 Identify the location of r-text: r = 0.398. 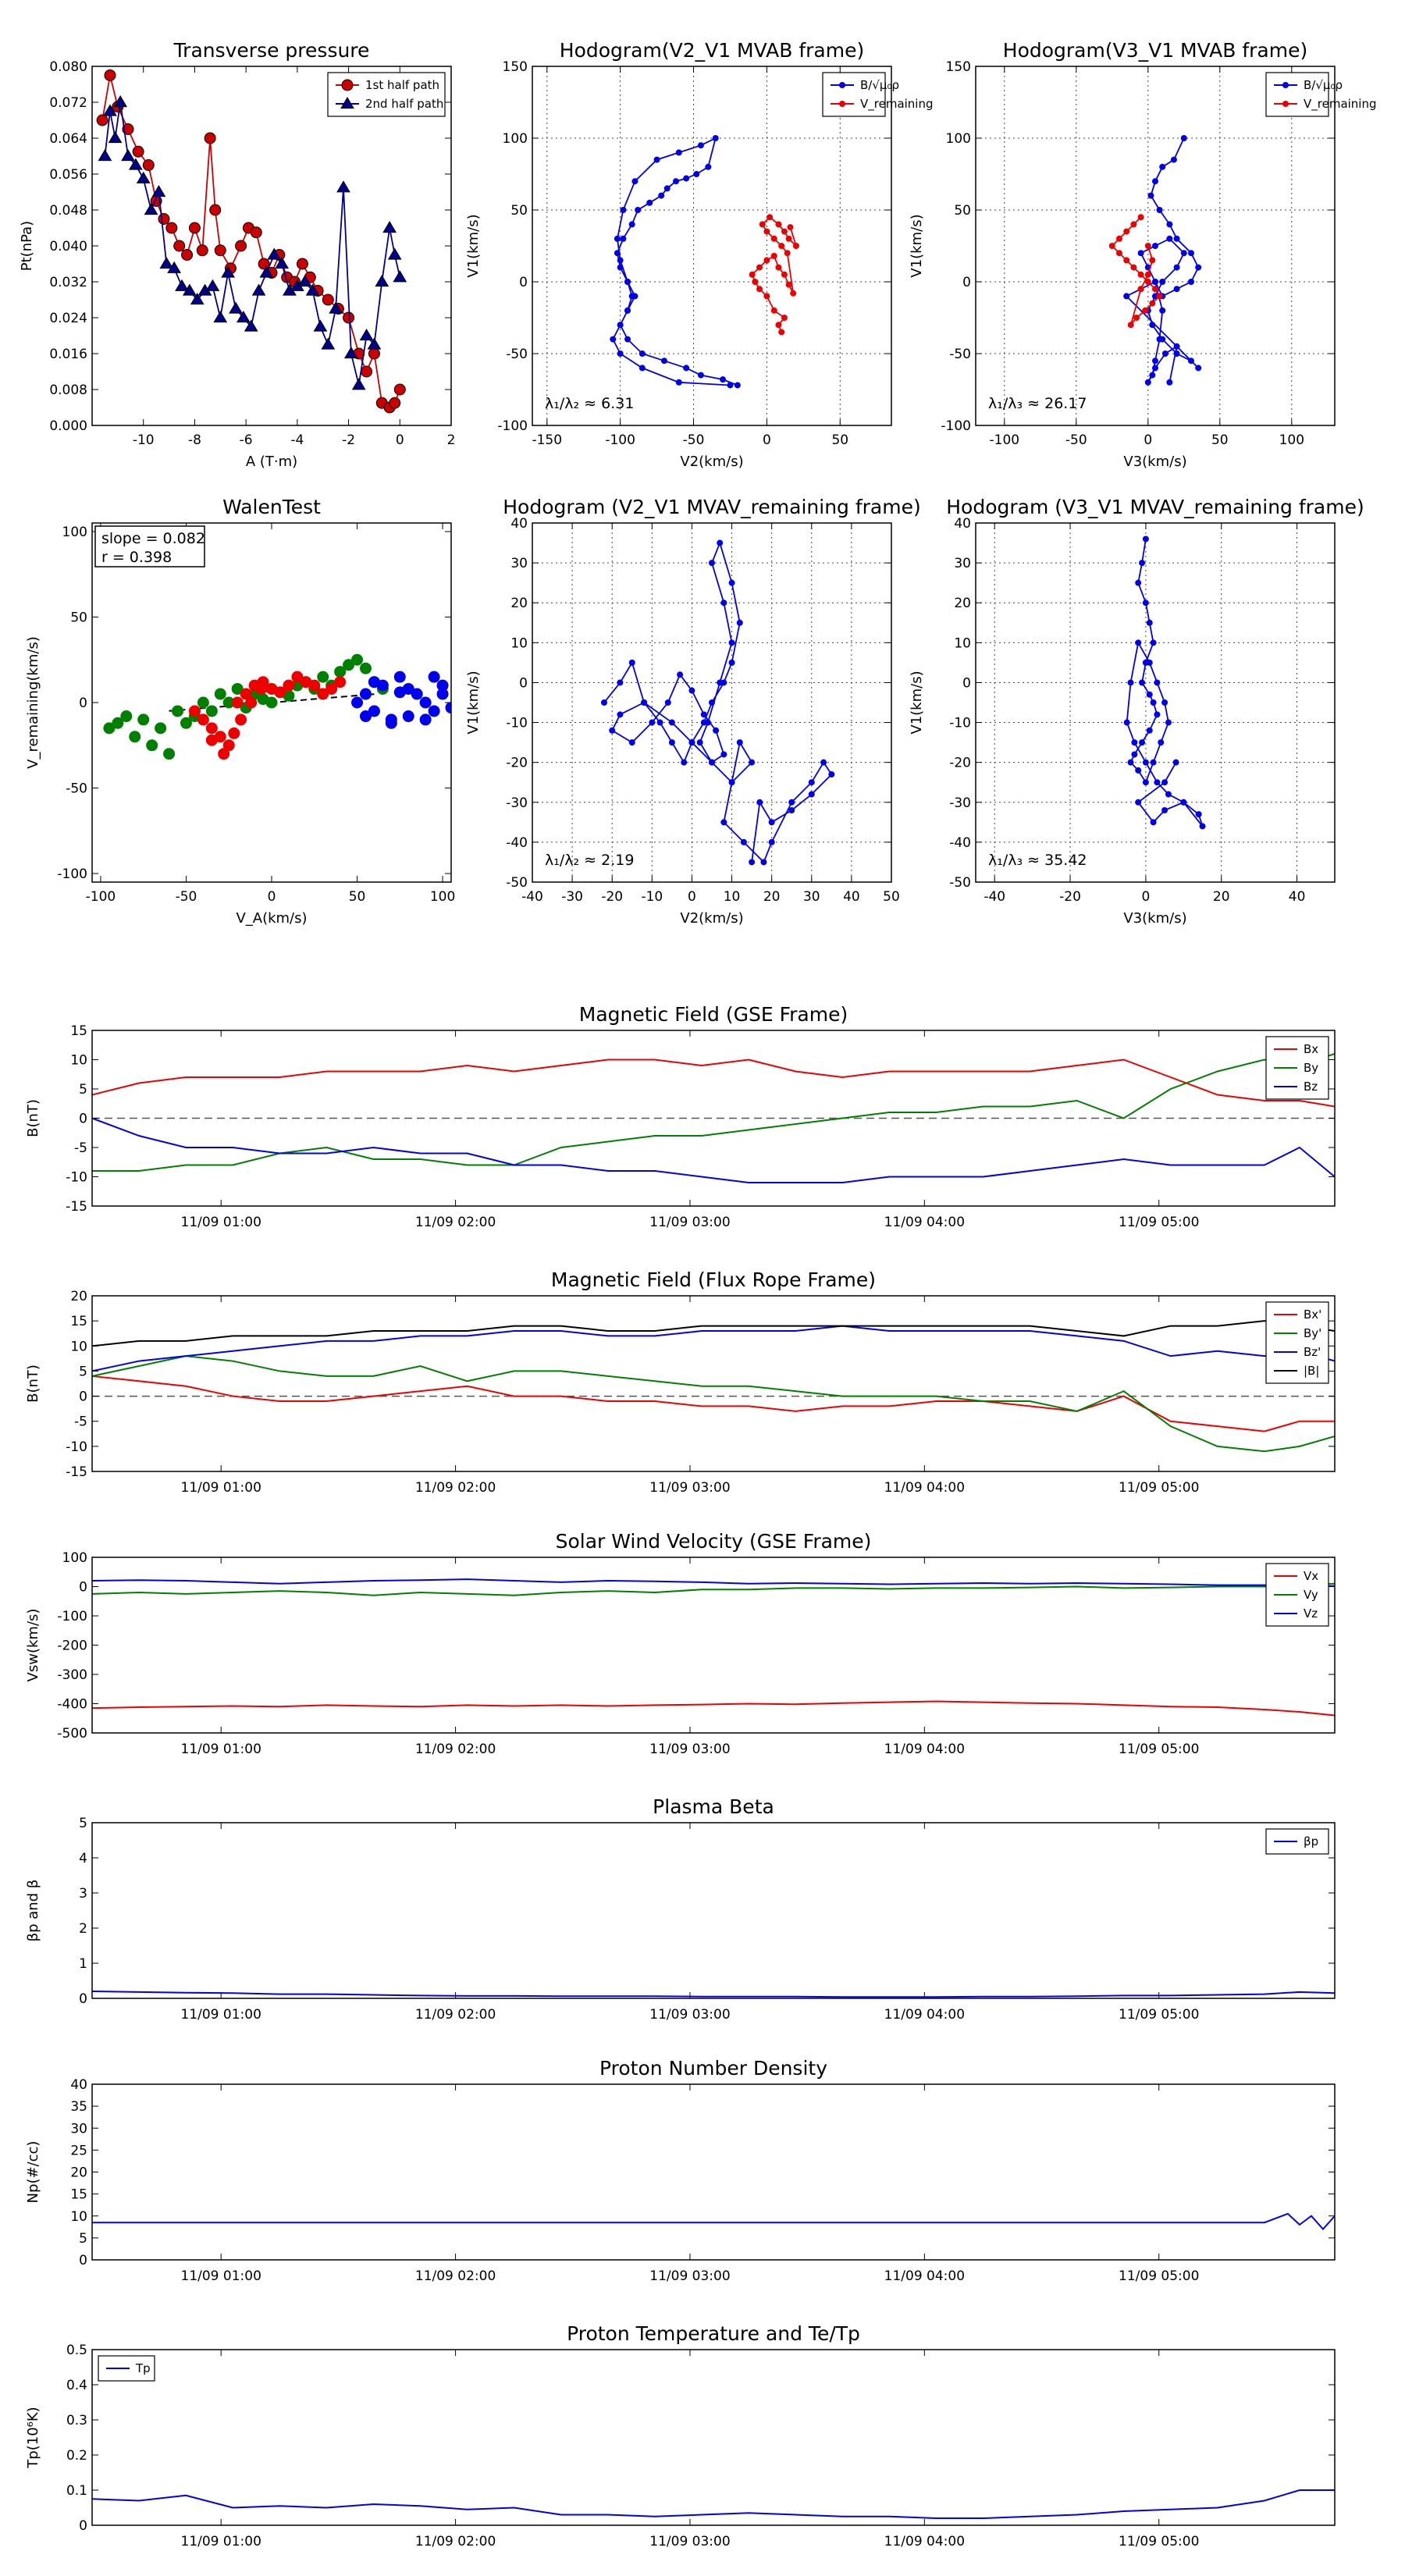
(136, 557).